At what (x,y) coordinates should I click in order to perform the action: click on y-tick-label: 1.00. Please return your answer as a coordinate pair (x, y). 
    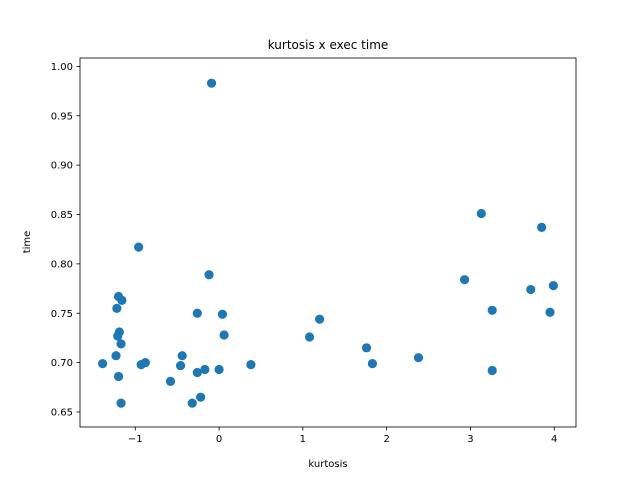
    Looking at the image, I should click on (62, 67).